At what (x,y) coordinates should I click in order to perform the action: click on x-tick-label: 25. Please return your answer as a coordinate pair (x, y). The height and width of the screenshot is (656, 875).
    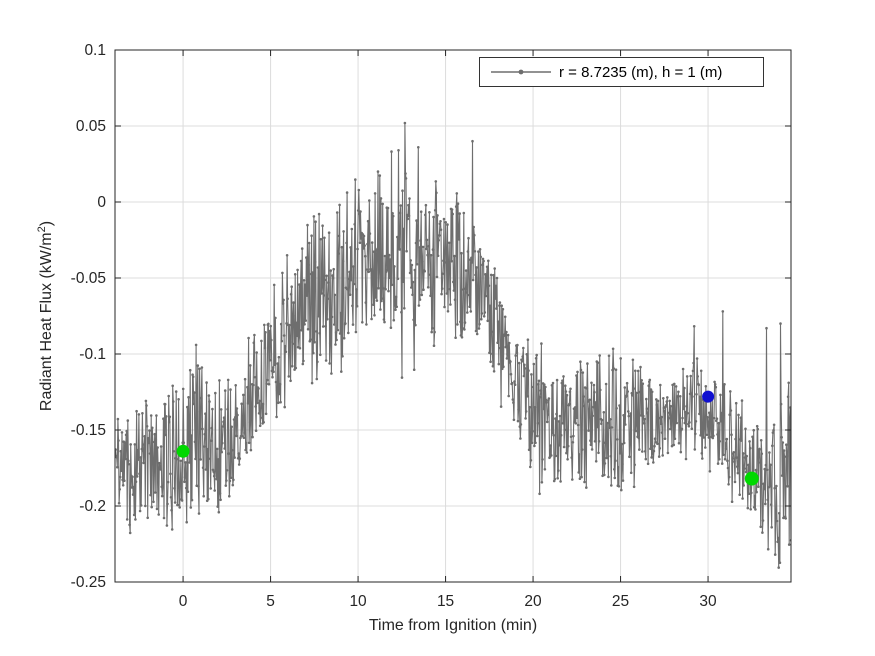
    Looking at the image, I should click on (620, 601).